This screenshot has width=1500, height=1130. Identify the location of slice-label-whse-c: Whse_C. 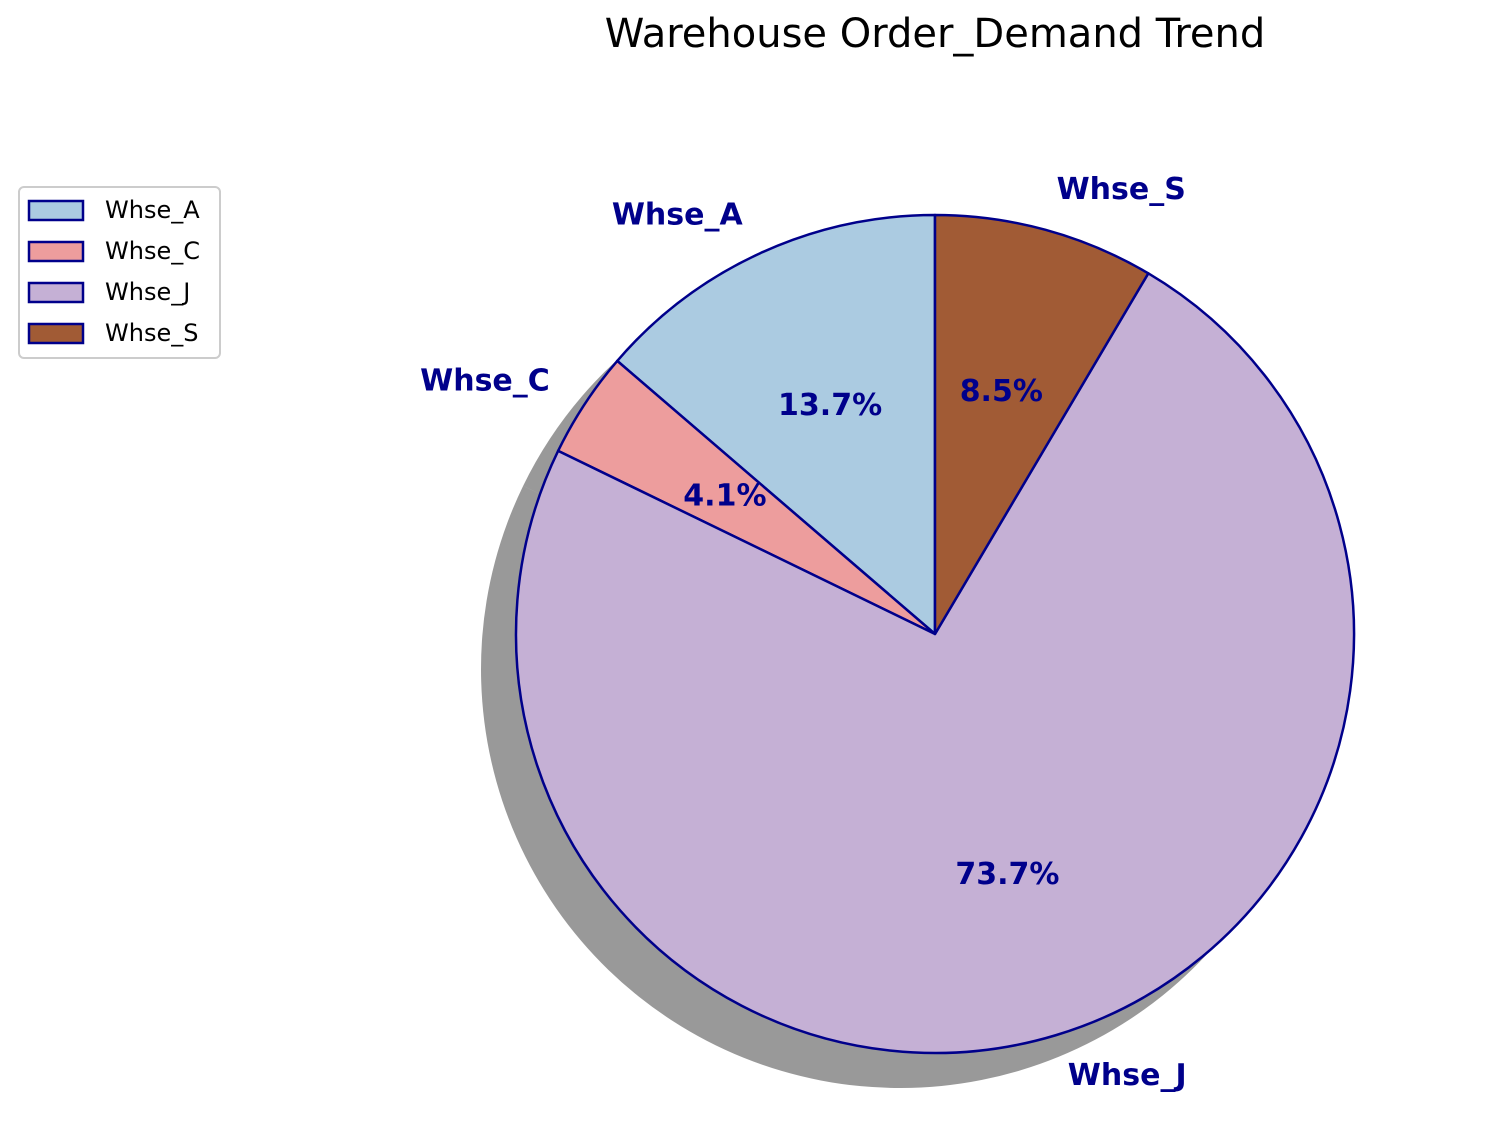
(485, 381).